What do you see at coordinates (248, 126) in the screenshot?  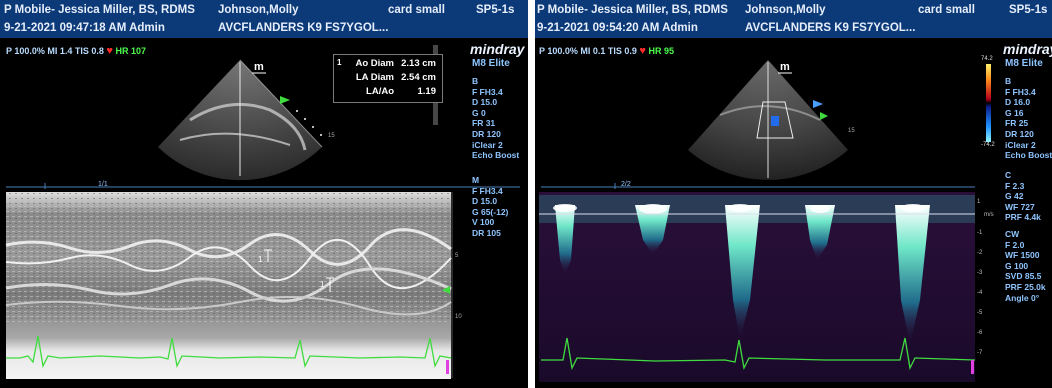 I see `aortic-root-outline` at bounding box center [248, 126].